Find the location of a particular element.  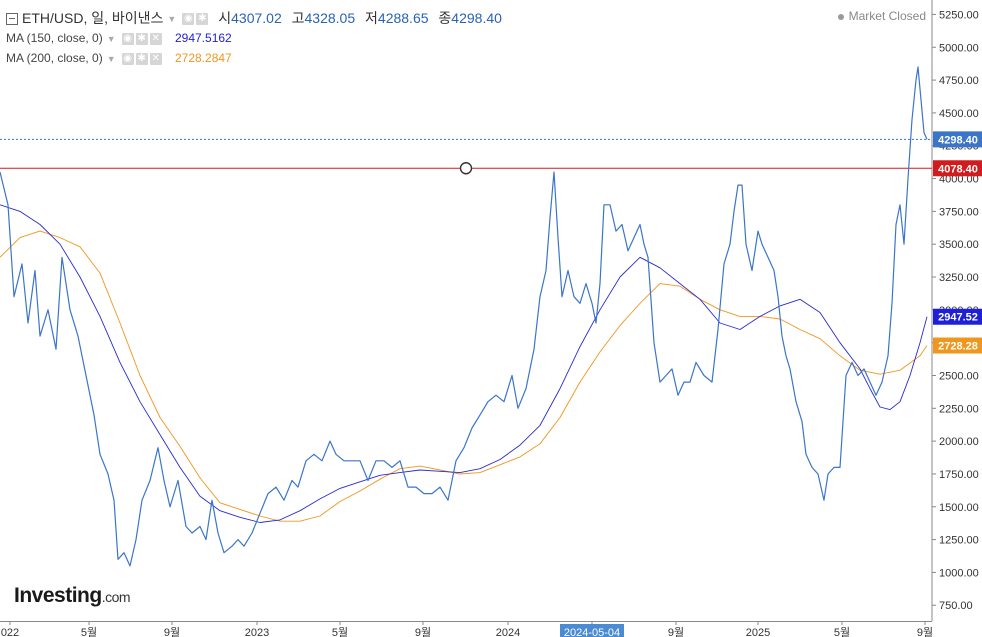

x-tick-label: 2024 is located at coordinates (508, 632).